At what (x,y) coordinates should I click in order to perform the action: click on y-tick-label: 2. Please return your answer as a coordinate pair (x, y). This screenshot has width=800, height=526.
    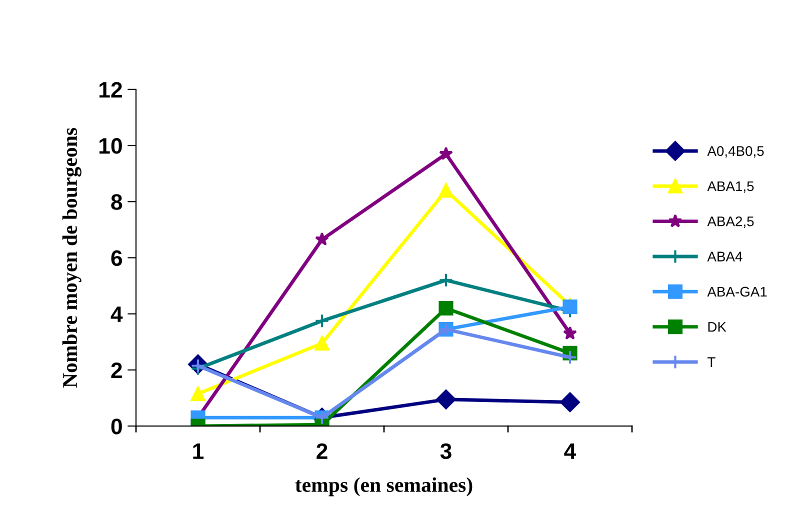
    Looking at the image, I should click on (116, 370).